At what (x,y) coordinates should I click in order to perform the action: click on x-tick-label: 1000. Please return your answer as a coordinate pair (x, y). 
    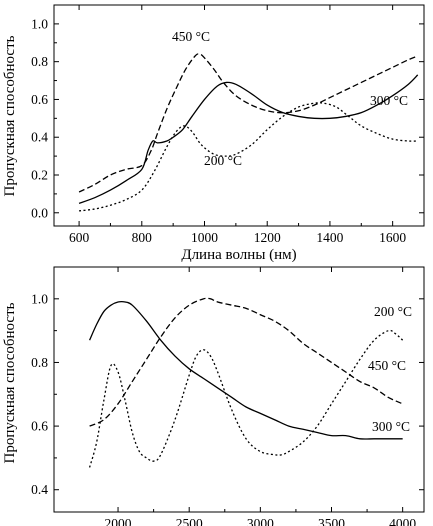
    Looking at the image, I should click on (204, 237).